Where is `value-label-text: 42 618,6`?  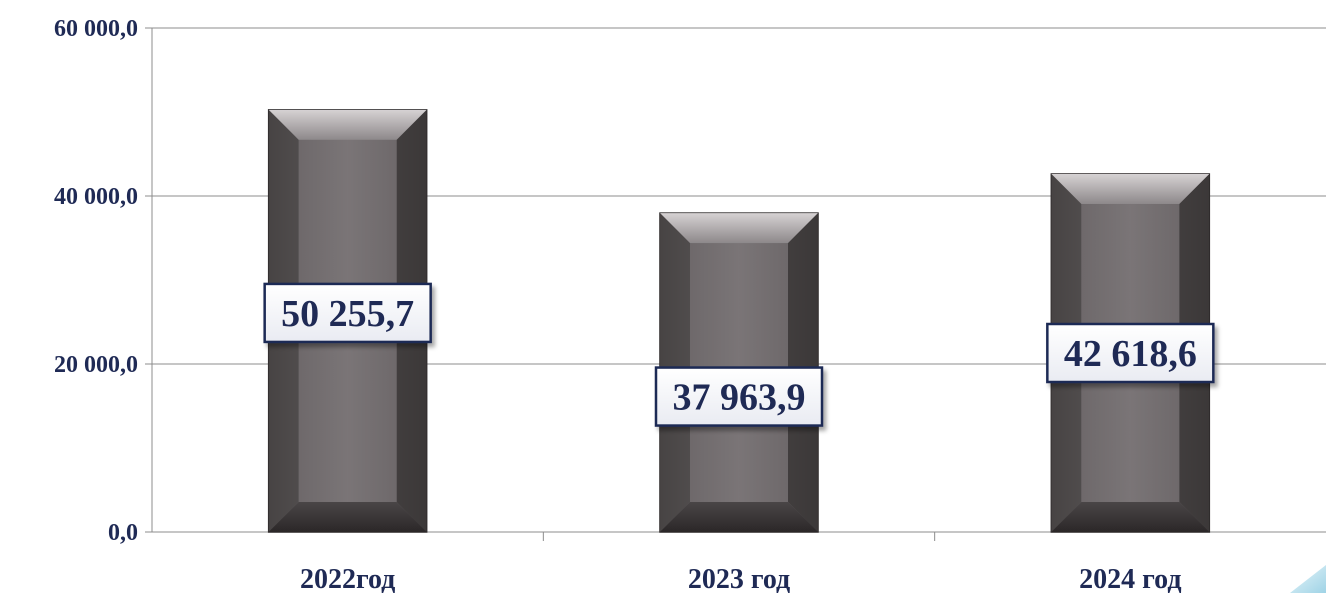 value-label-text: 42 618,6 is located at coordinates (1130, 354).